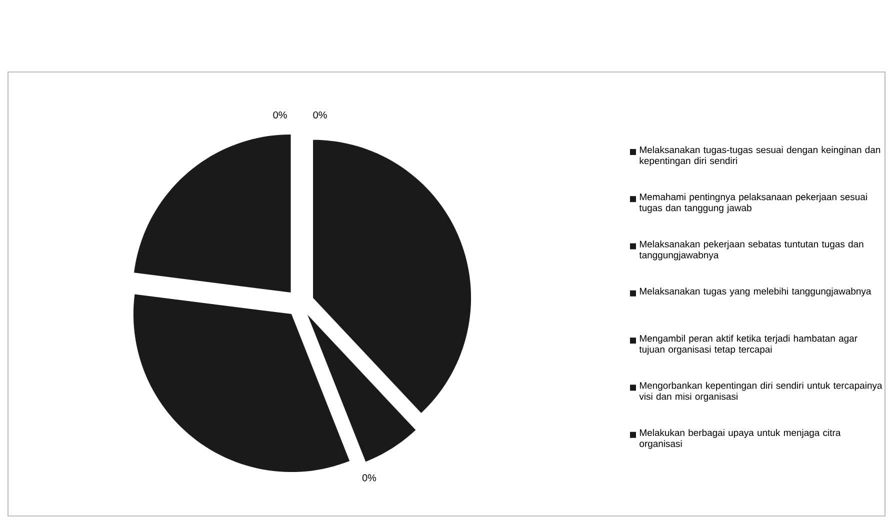  I want to click on legend-label: Melaksanakan tugas-tugas sesuai dengan keinginan dan kepentingan diri sendiri, so click(760, 156).